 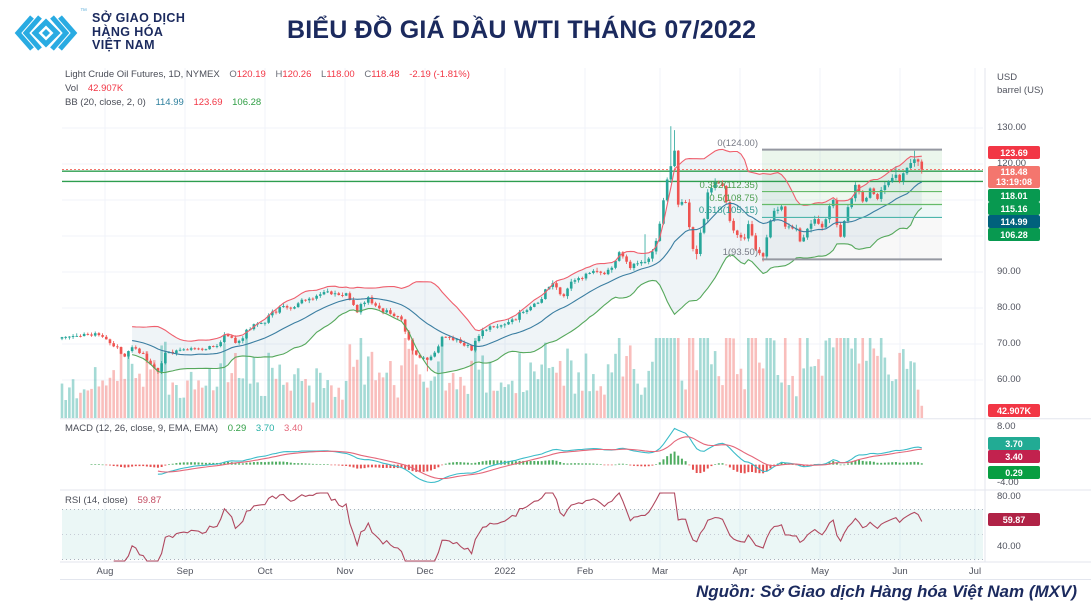 What do you see at coordinates (247, 102) in the screenshot?
I see `bb-lower-value: 106.28` at bounding box center [247, 102].